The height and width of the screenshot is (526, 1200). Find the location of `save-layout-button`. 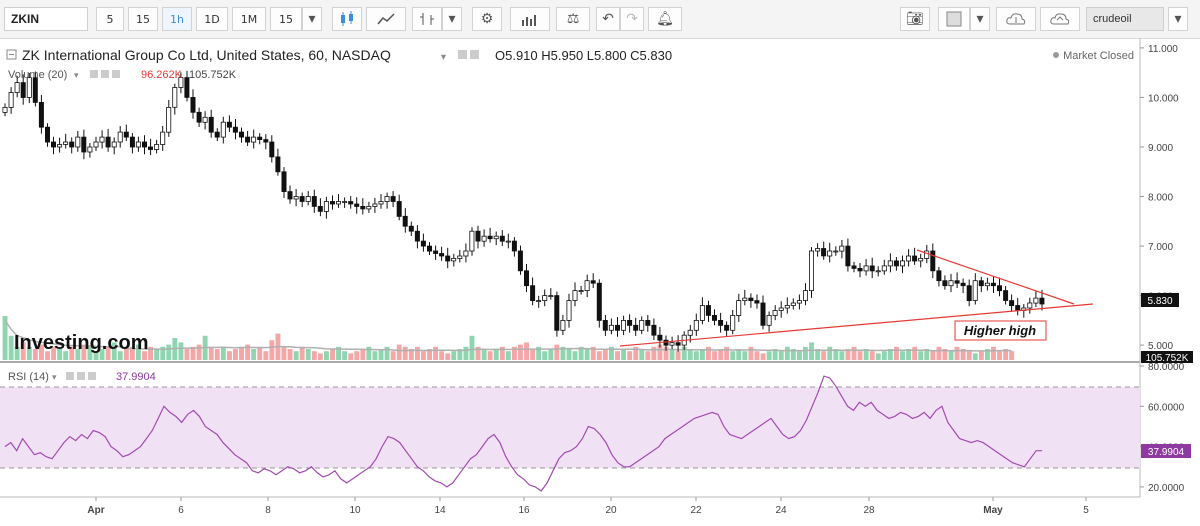

save-layout-button is located at coordinates (1060, 19).